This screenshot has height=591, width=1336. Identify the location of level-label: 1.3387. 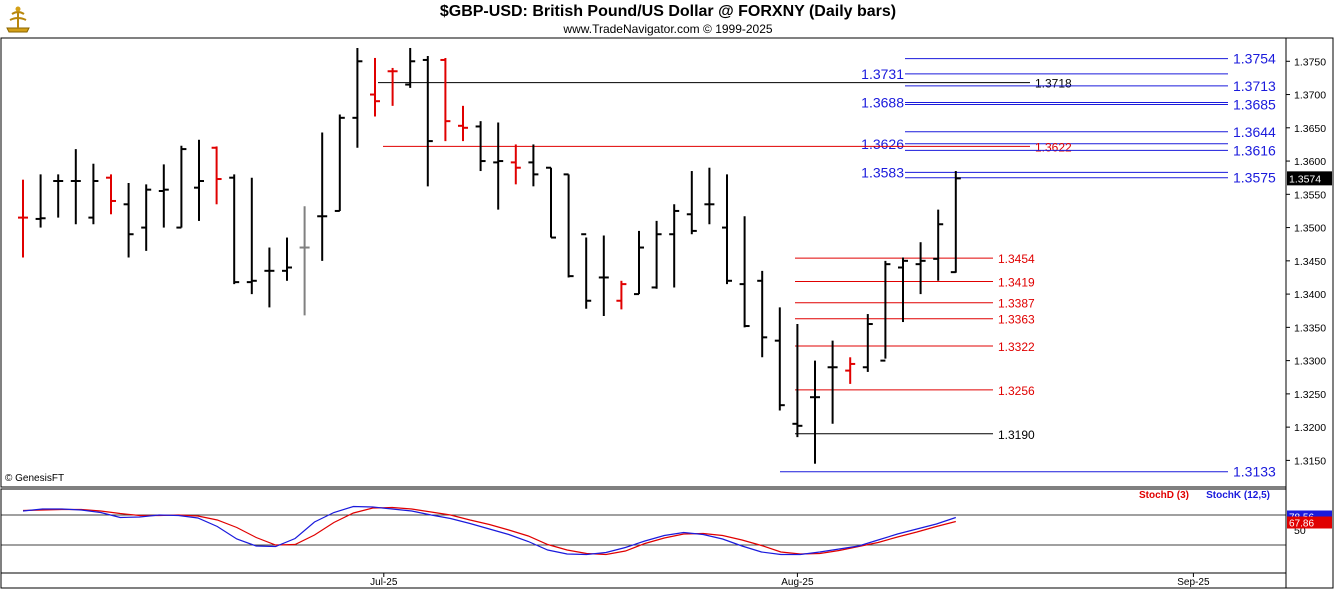
(1016, 304).